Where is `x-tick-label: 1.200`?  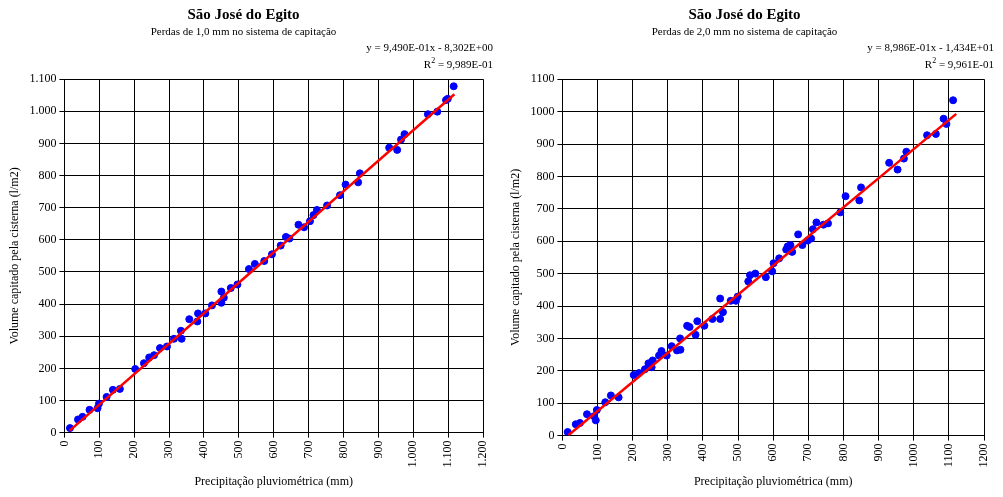 x-tick-label: 1.200 is located at coordinates (482, 454).